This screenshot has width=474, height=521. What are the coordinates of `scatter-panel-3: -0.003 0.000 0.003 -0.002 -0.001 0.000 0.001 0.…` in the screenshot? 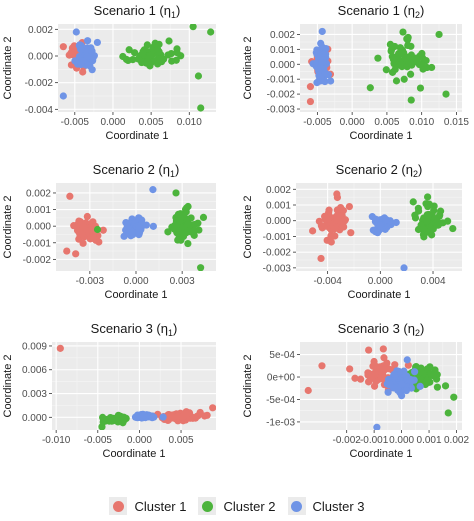 It's located at (109, 231).